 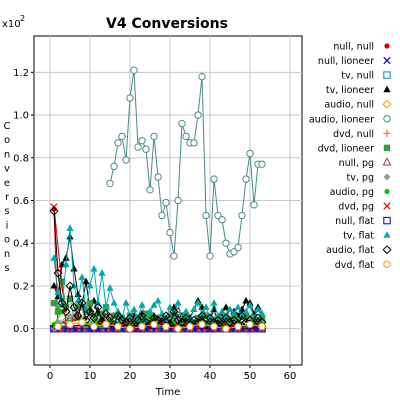 I want to click on y-tick-label: 0.6, so click(x=21, y=201).